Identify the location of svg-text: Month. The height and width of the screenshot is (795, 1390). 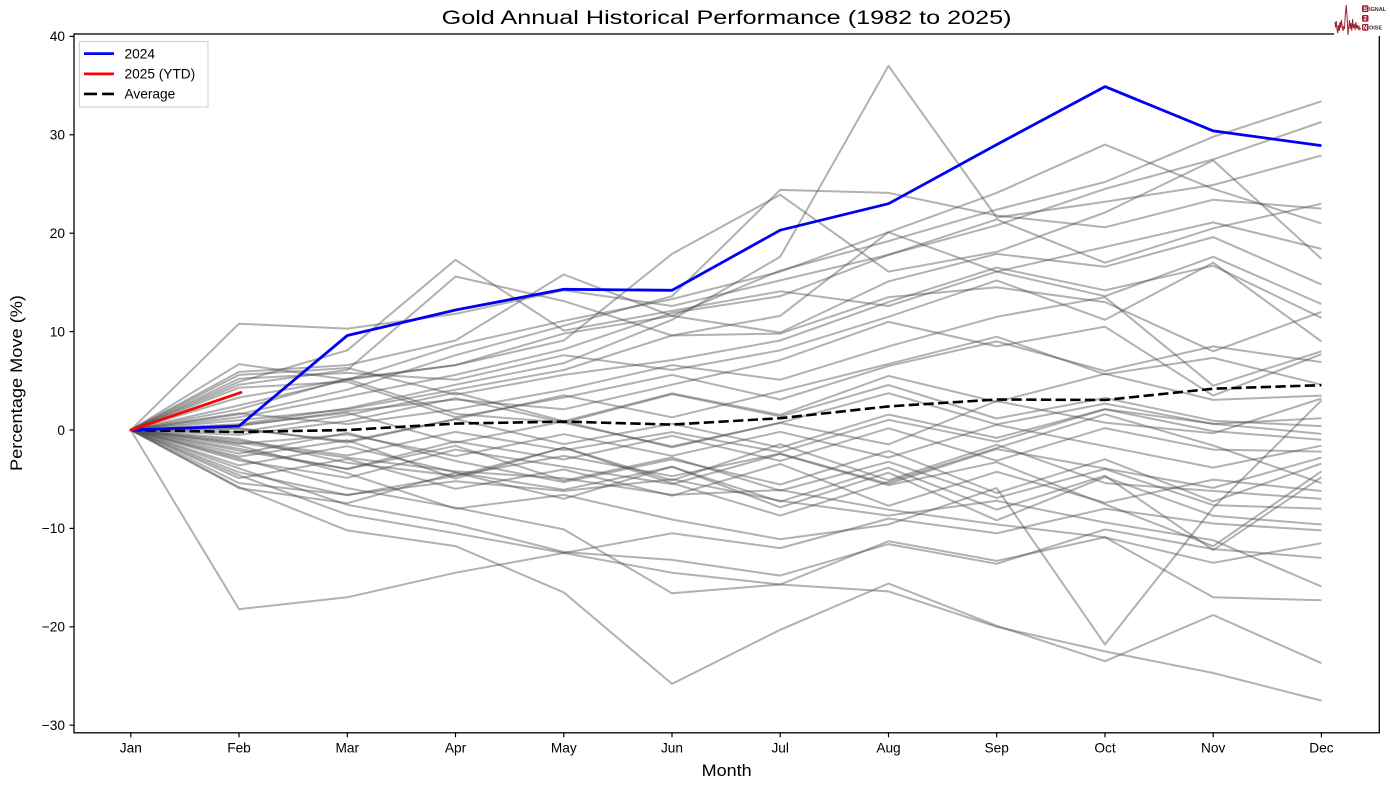
(727, 771).